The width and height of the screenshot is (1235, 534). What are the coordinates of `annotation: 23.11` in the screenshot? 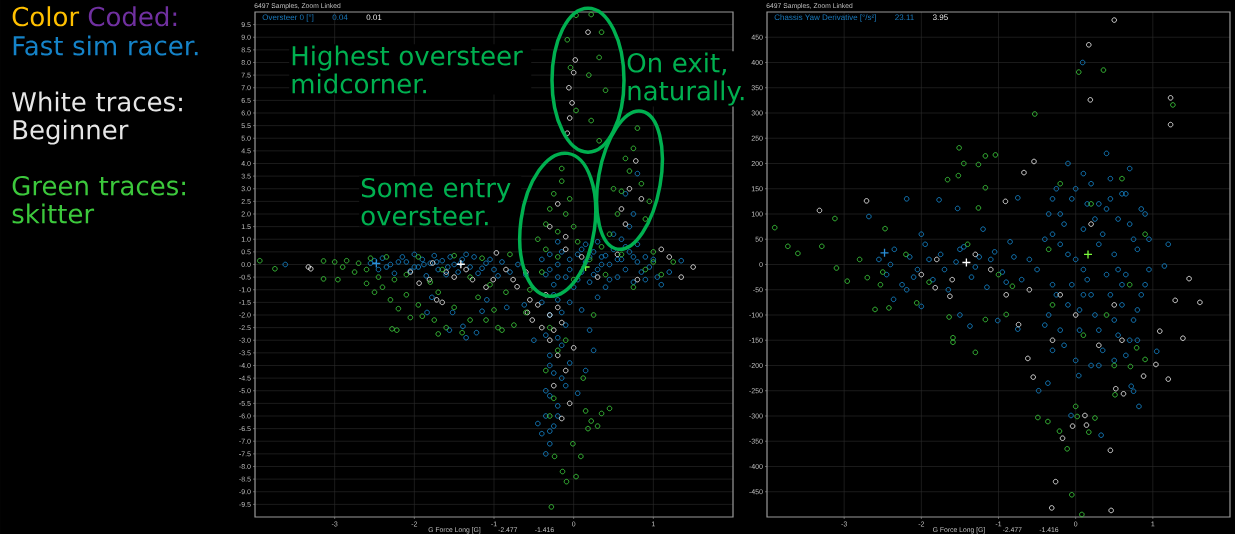 It's located at (904, 17).